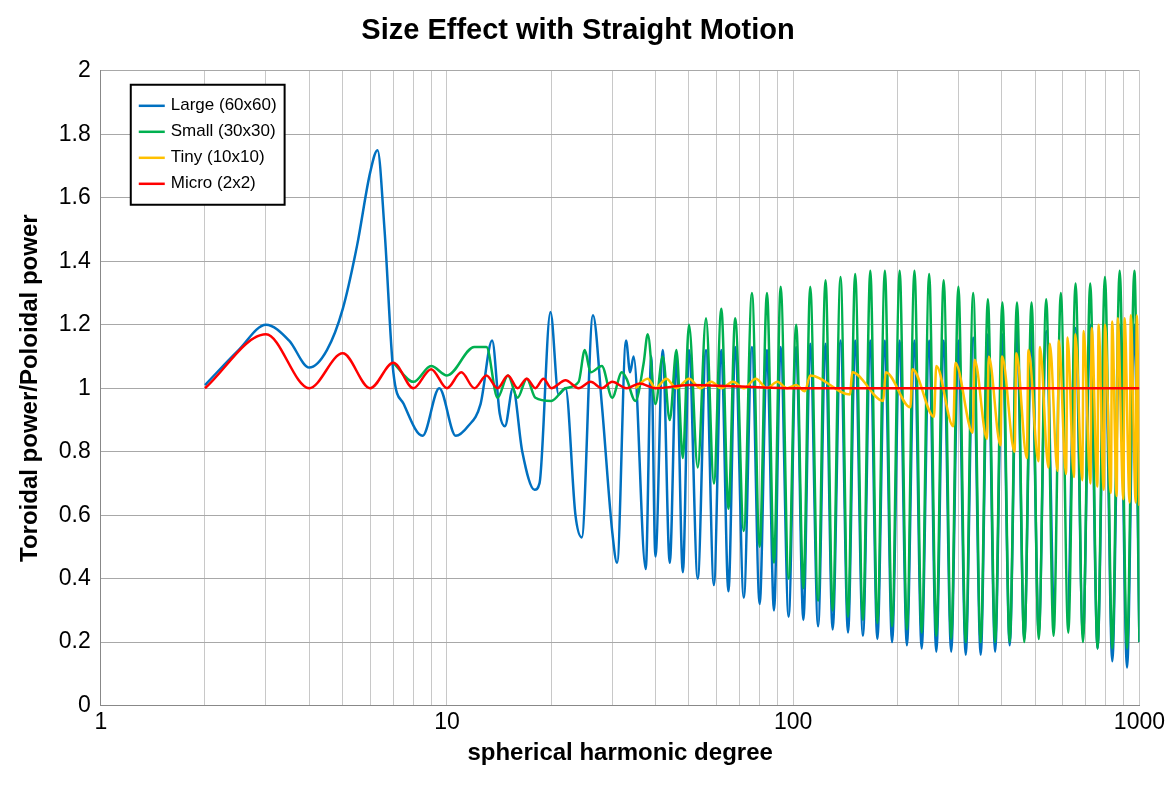 Image resolution: width=1176 pixels, height=785 pixels. I want to click on y-tick-label: 0.6, so click(74, 513).